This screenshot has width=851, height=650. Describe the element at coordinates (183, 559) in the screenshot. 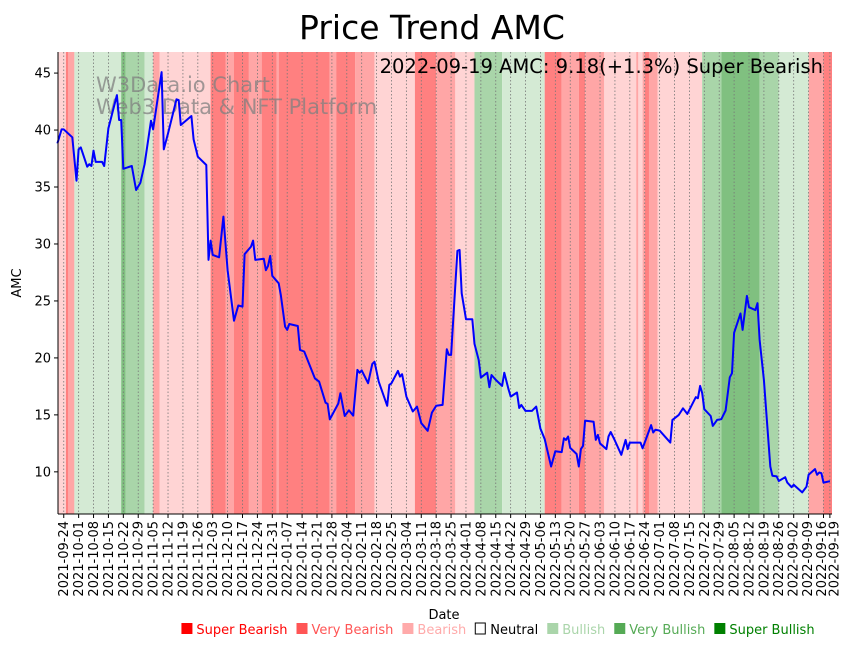

I see `x-tick-label: 2021-11-19` at that location.